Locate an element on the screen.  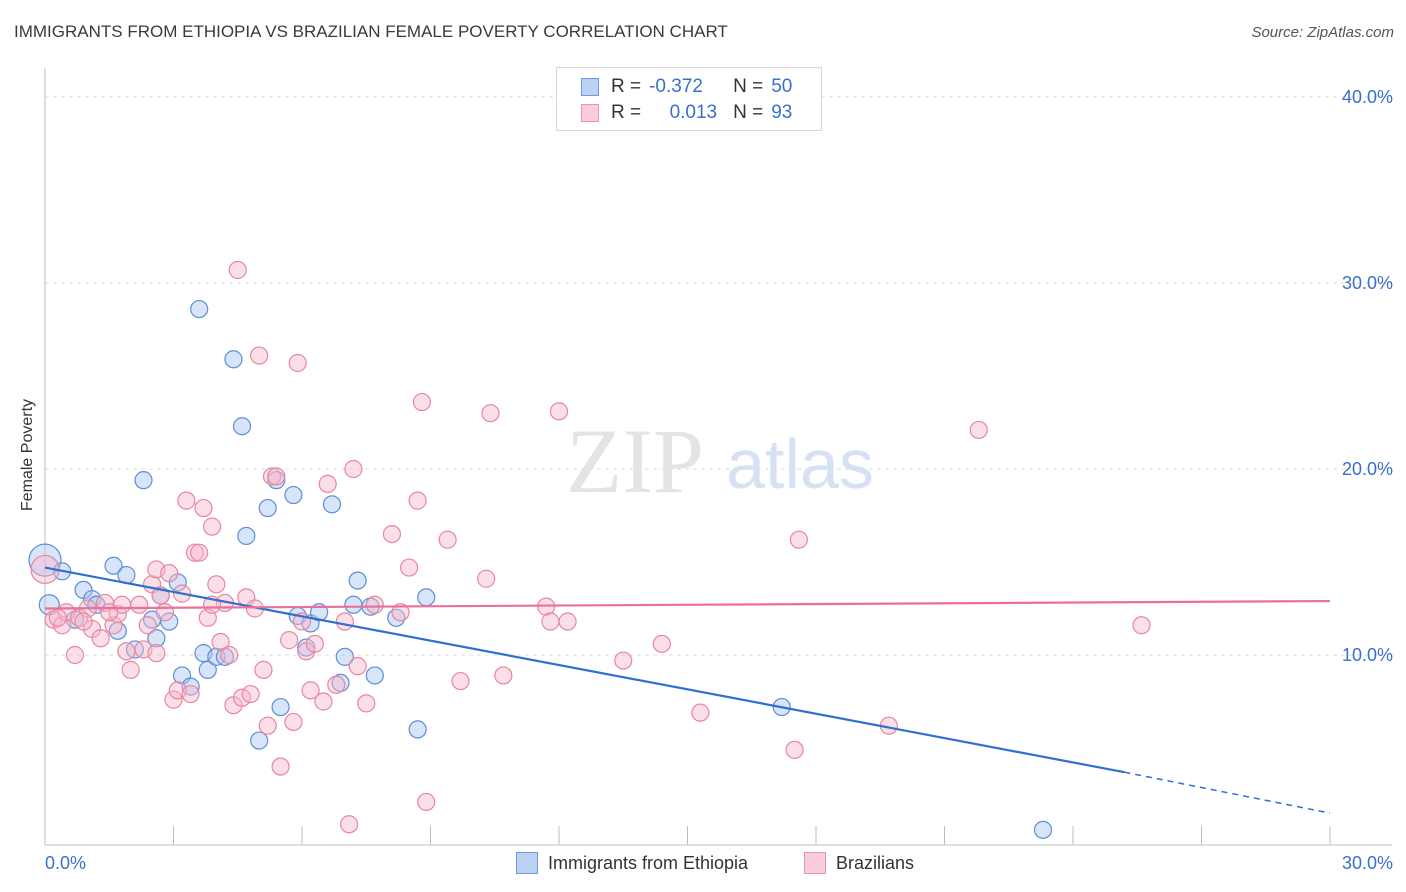
legend-label-ethiopia: Immigrants from Ethiopia is located at coordinates (648, 862).